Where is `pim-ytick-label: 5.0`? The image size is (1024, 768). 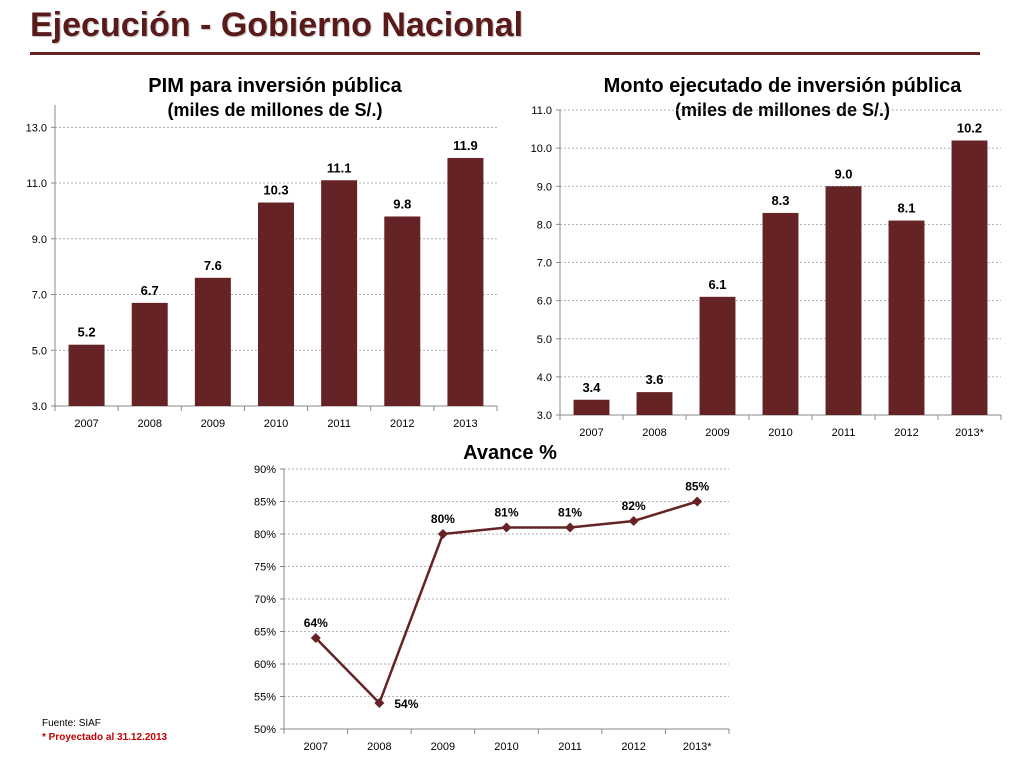
pim-ytick-label: 5.0 is located at coordinates (39, 351).